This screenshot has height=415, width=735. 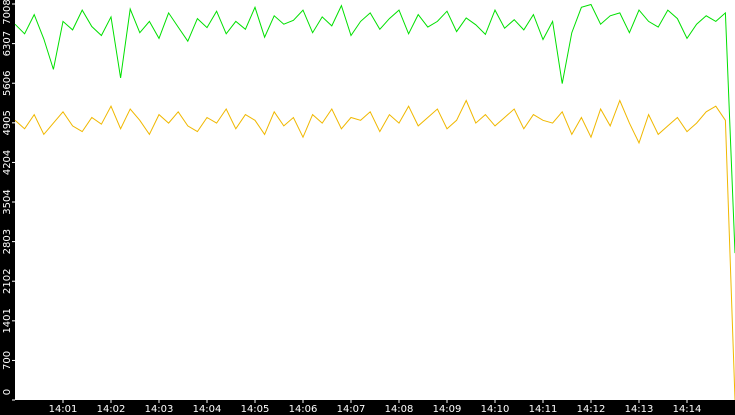 What do you see at coordinates (7, 320) in the screenshot?
I see `y-tick-label: 1401` at bounding box center [7, 320].